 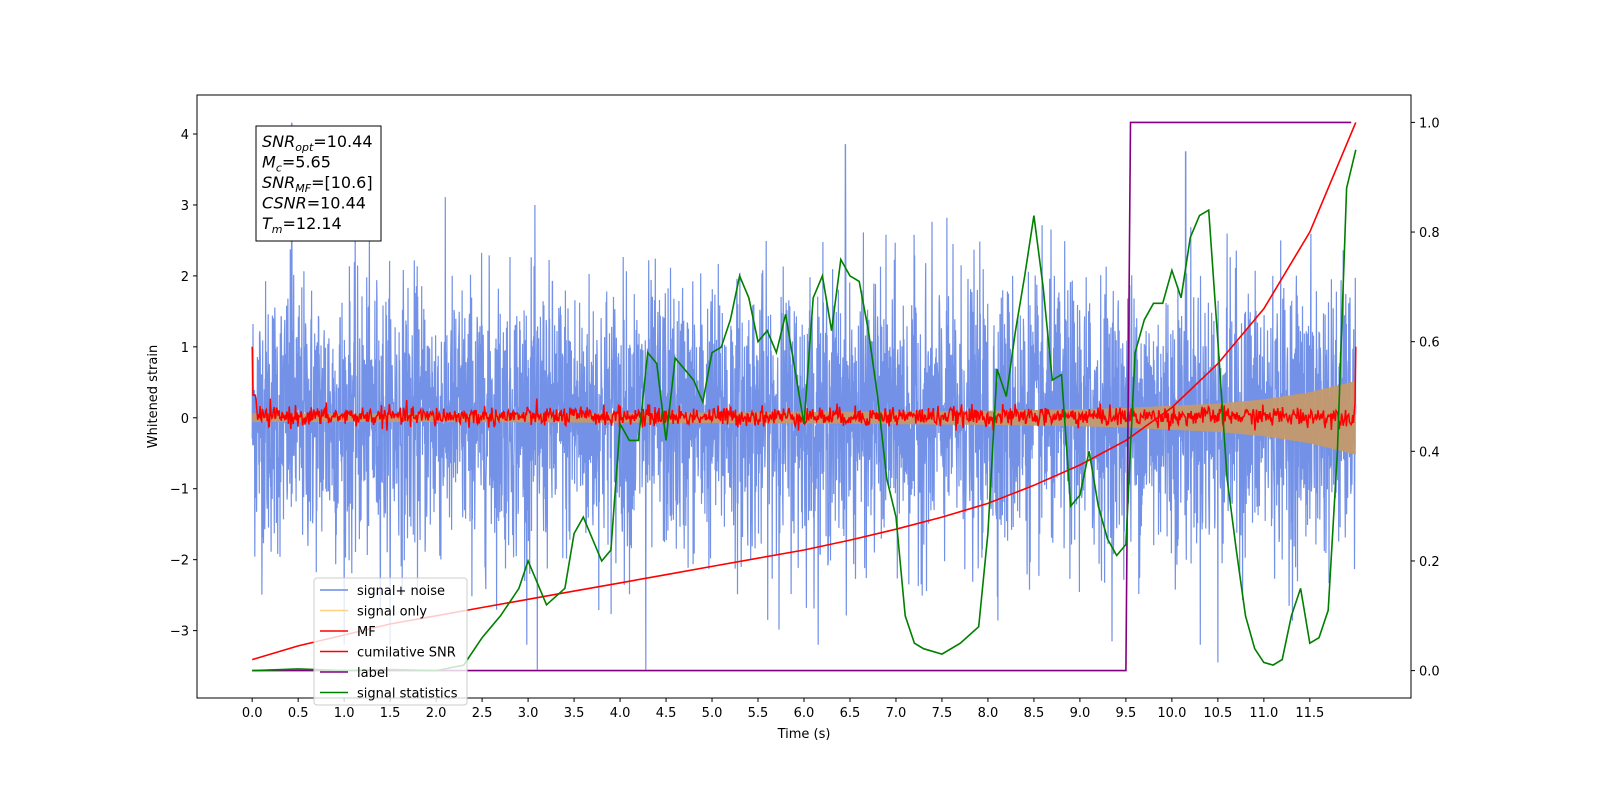 What do you see at coordinates (401, 591) in the screenshot?
I see `legend-entry: signal+ noise` at bounding box center [401, 591].